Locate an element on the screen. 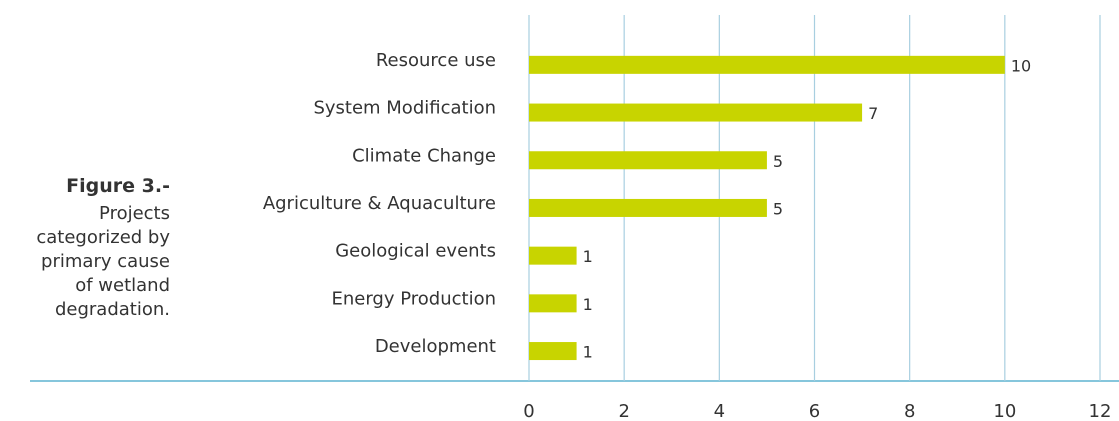 The width and height of the screenshot is (1119, 421). value-label: 10 is located at coordinates (1021, 65).